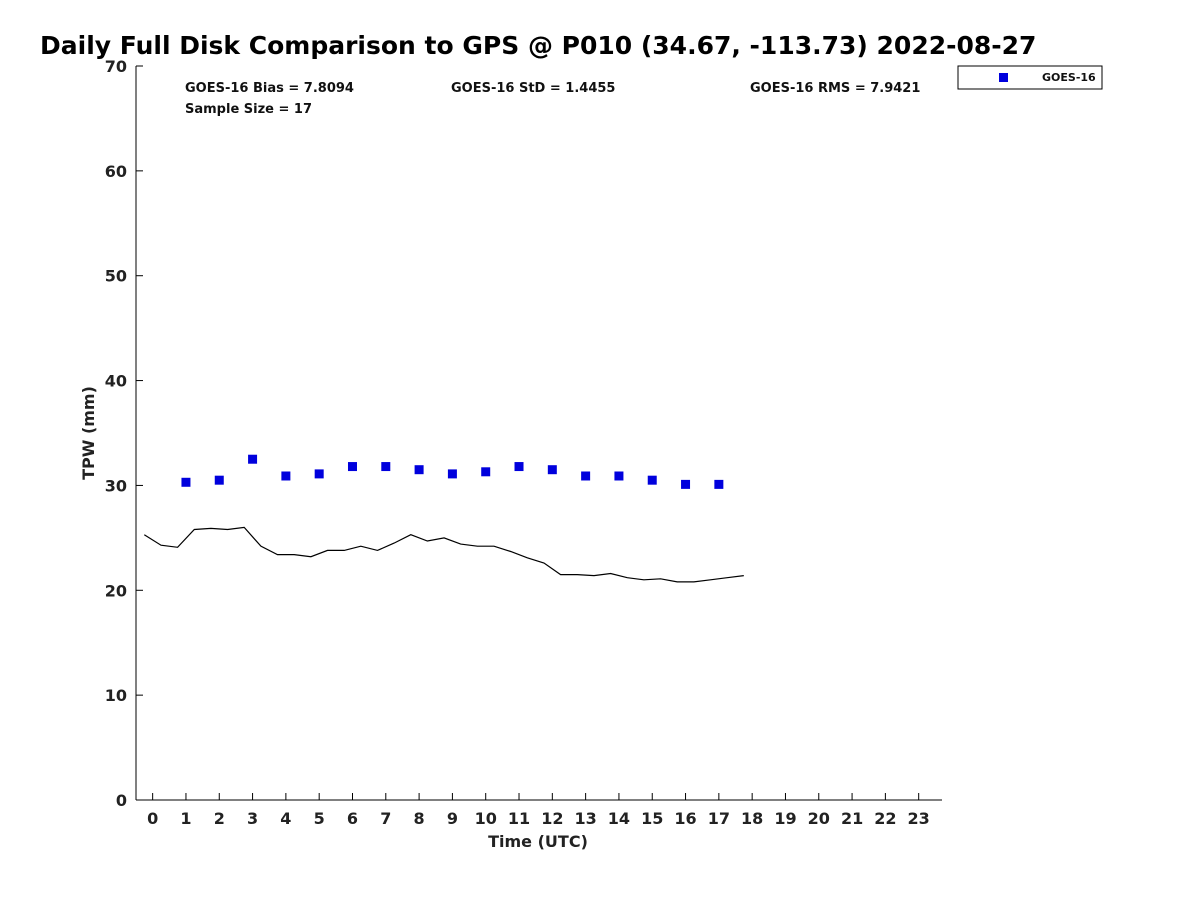 The width and height of the screenshot is (1200, 900). What do you see at coordinates (116, 276) in the screenshot?
I see `y-tick-label: 50` at bounding box center [116, 276].